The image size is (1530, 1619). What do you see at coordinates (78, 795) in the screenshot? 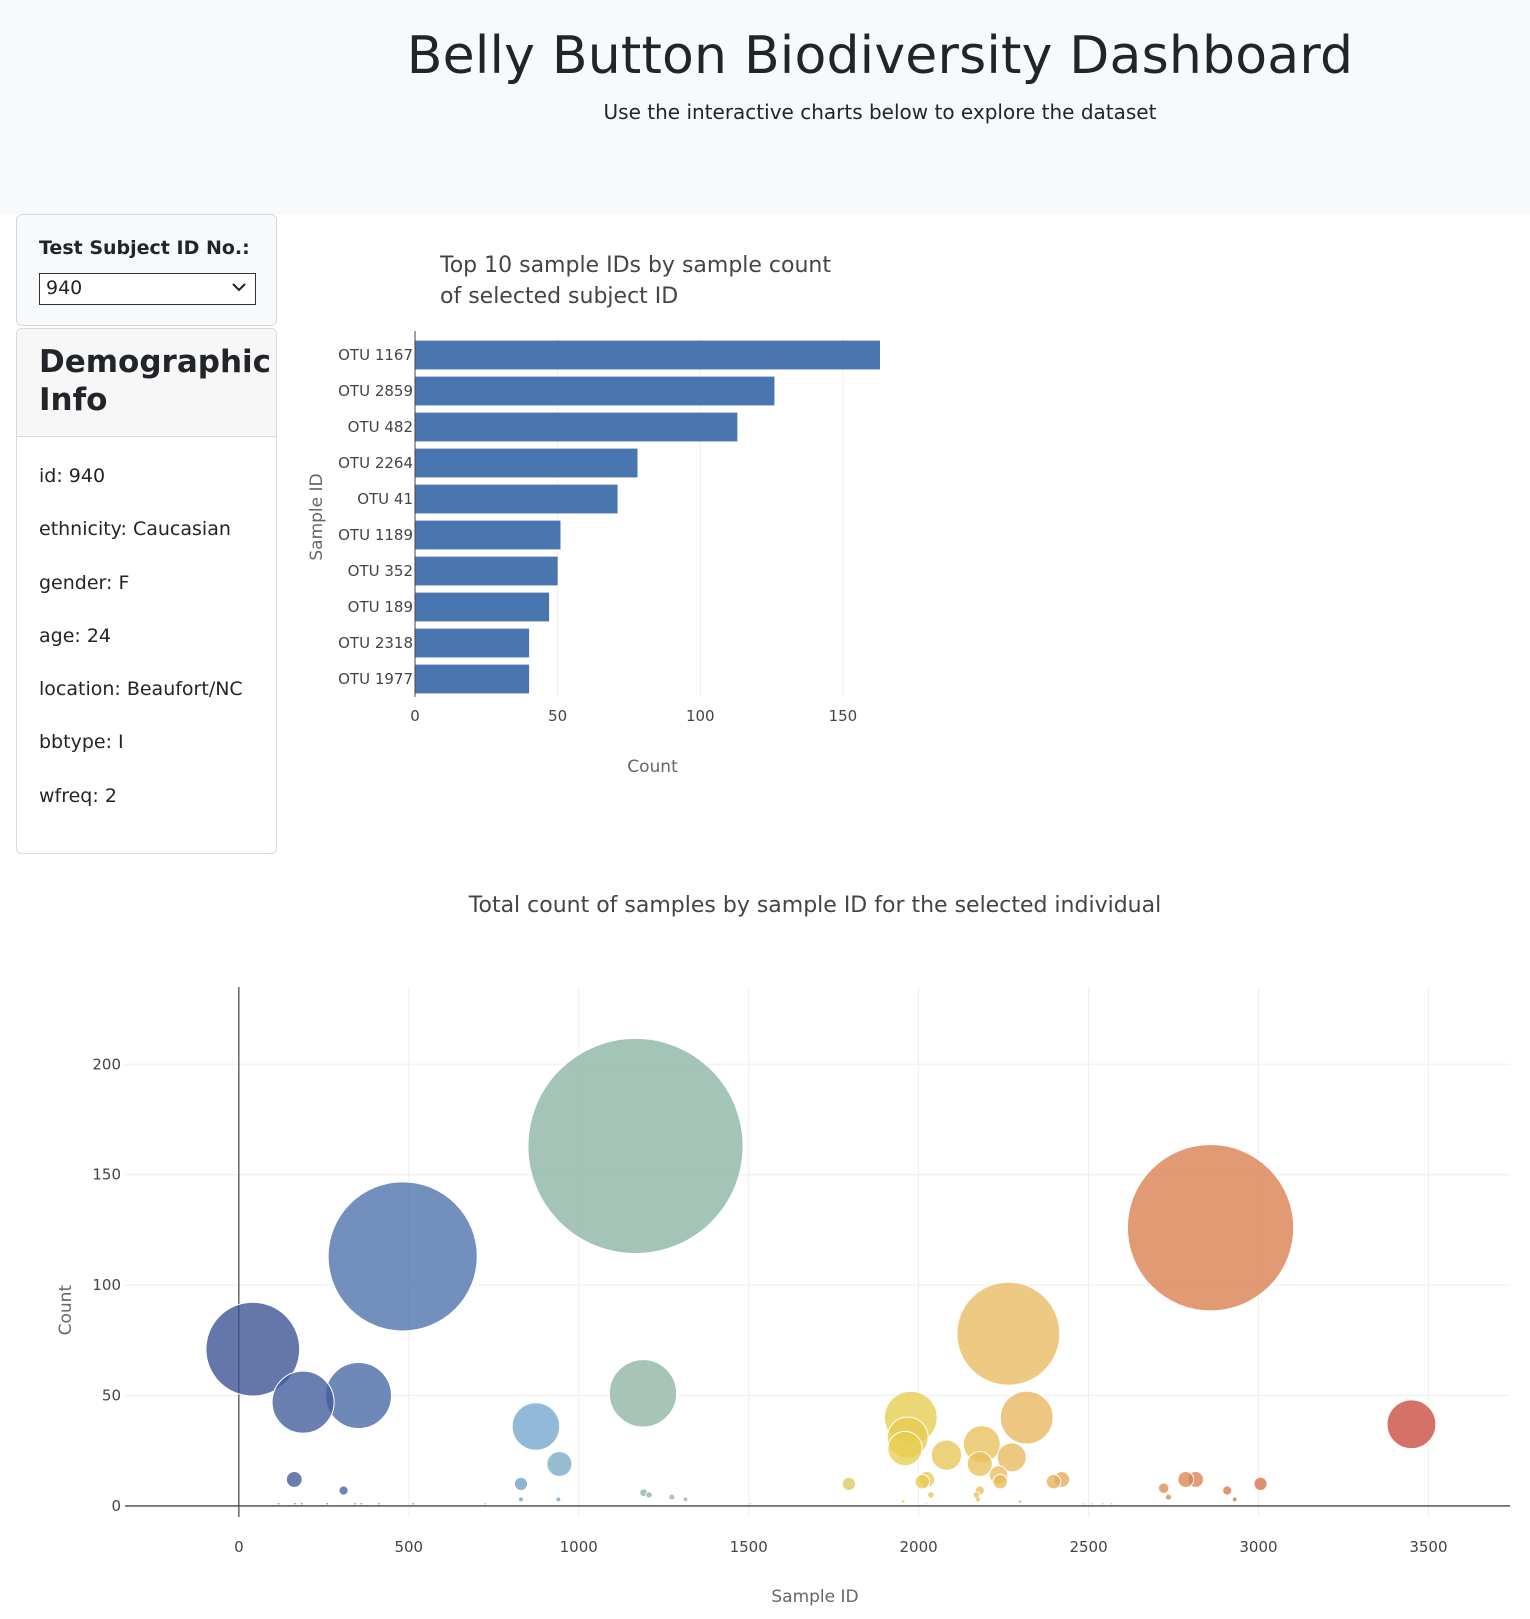
I see `demographic-item: wfreq: 2` at bounding box center [78, 795].